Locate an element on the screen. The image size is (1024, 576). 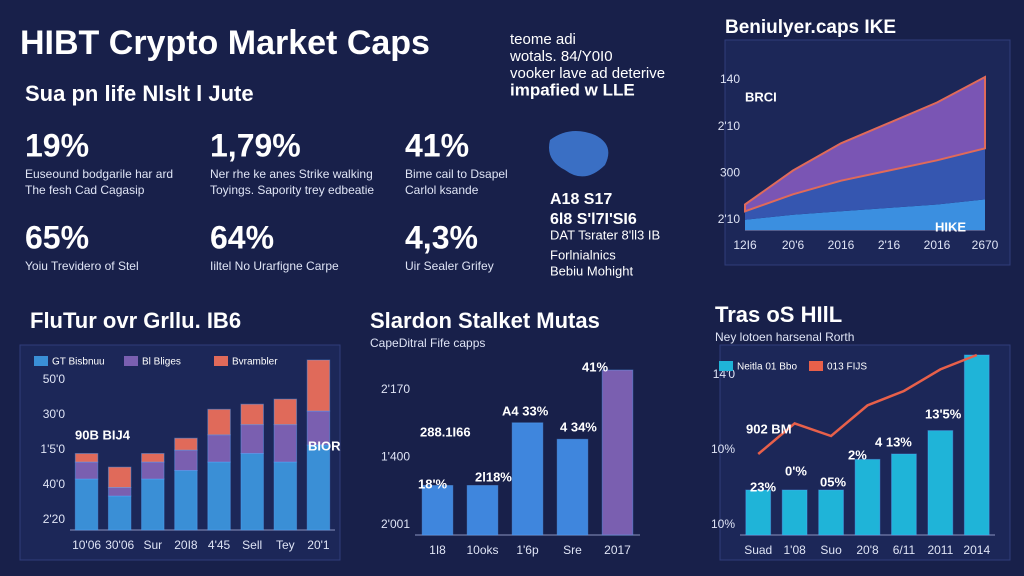
x-tick-label: 2'16 is located at coordinates (889, 245).